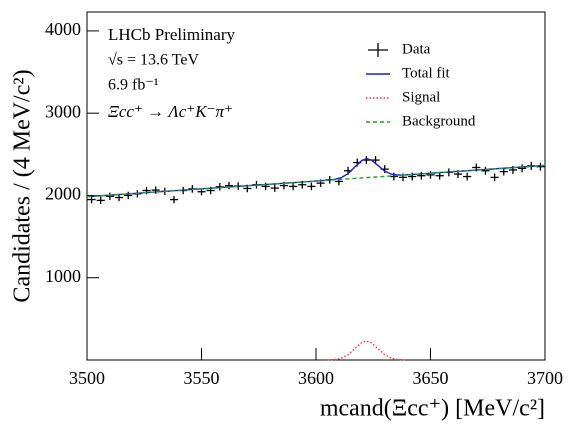 The width and height of the screenshot is (571, 432). Describe the element at coordinates (63, 276) in the screenshot. I see `y-tick-label: 1000` at that location.